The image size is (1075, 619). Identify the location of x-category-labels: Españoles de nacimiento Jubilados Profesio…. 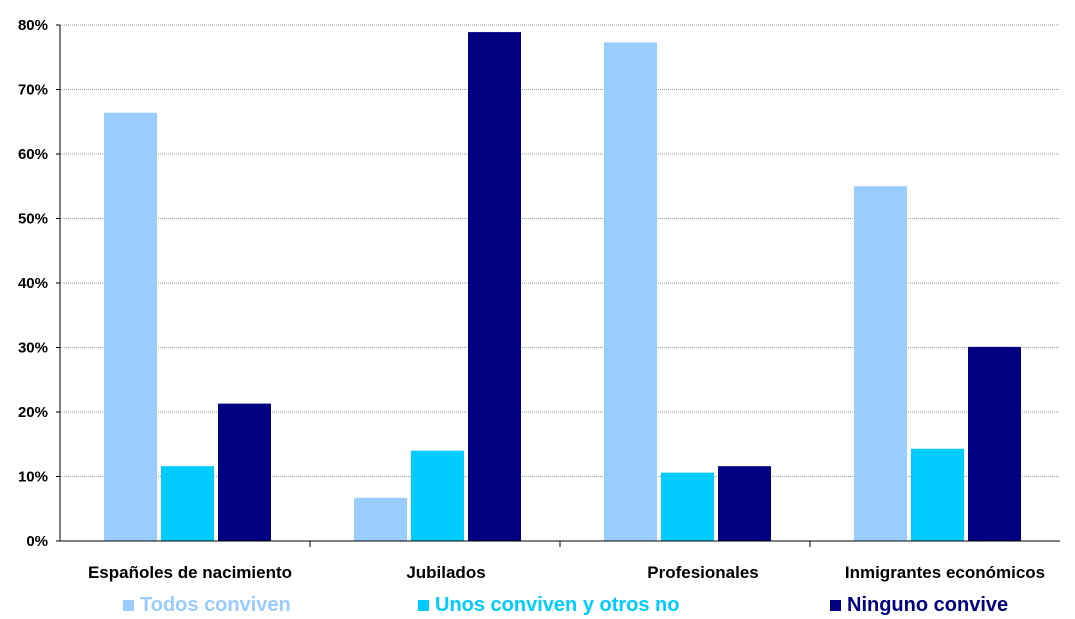
(566, 561).